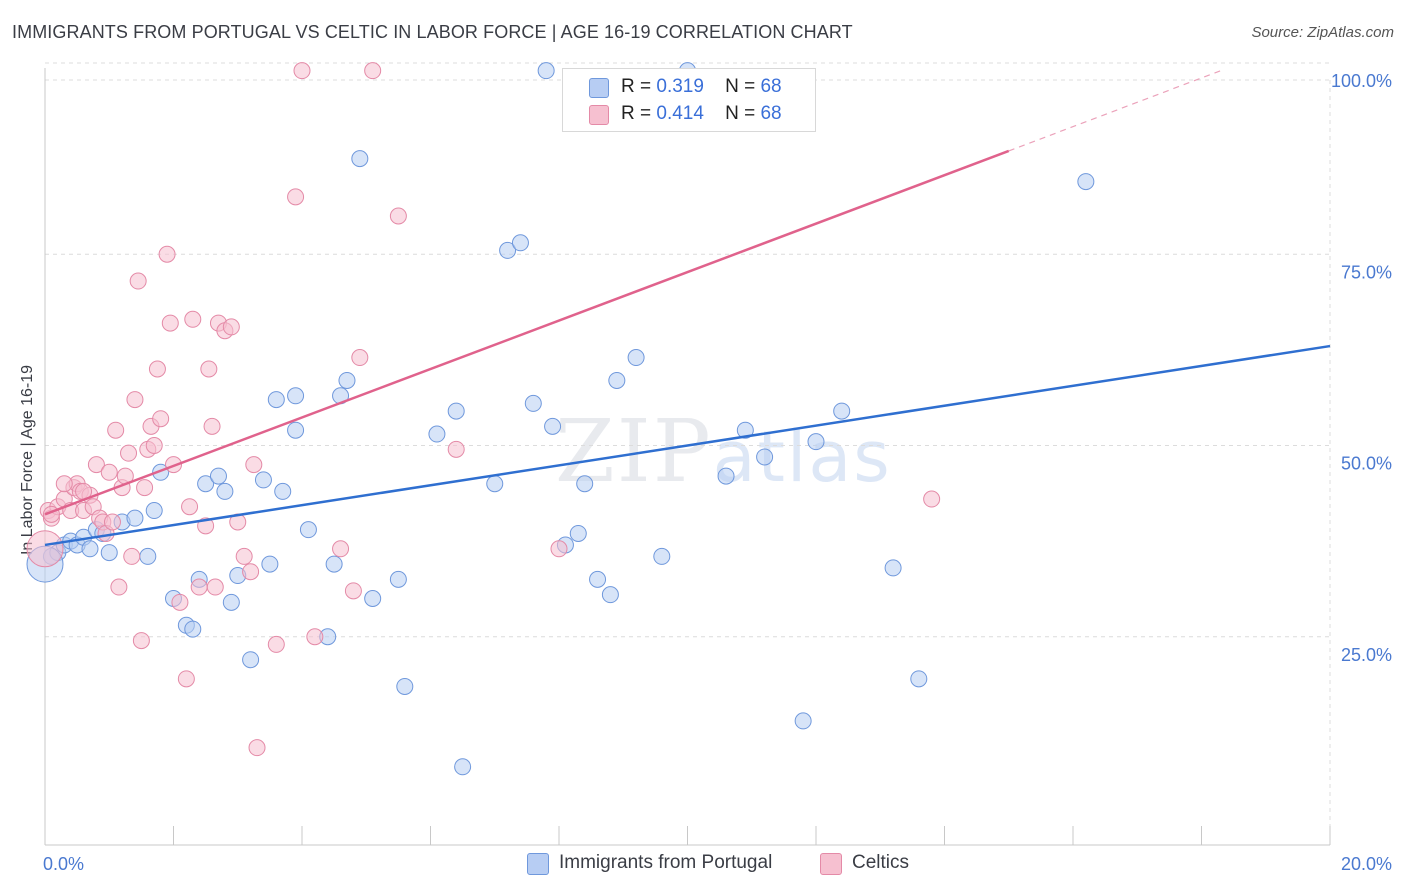 This screenshot has width=1406, height=892. Describe the element at coordinates (831, 864) in the screenshot. I see `bottom-legend-swatch-celtics` at that location.